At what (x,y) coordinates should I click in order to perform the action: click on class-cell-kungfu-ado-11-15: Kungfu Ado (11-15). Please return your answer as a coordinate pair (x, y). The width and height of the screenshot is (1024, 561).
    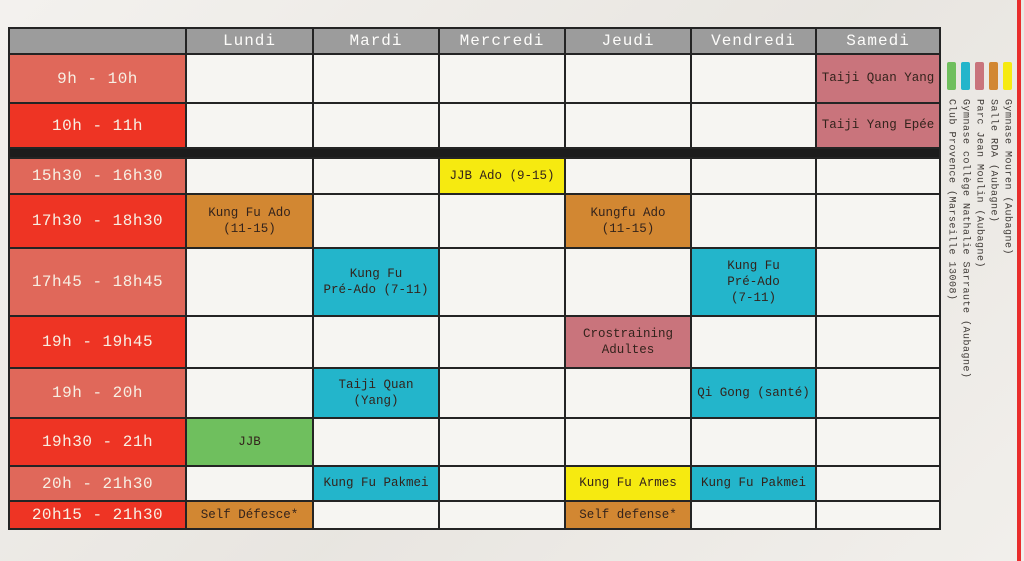
    Looking at the image, I should click on (628, 221).